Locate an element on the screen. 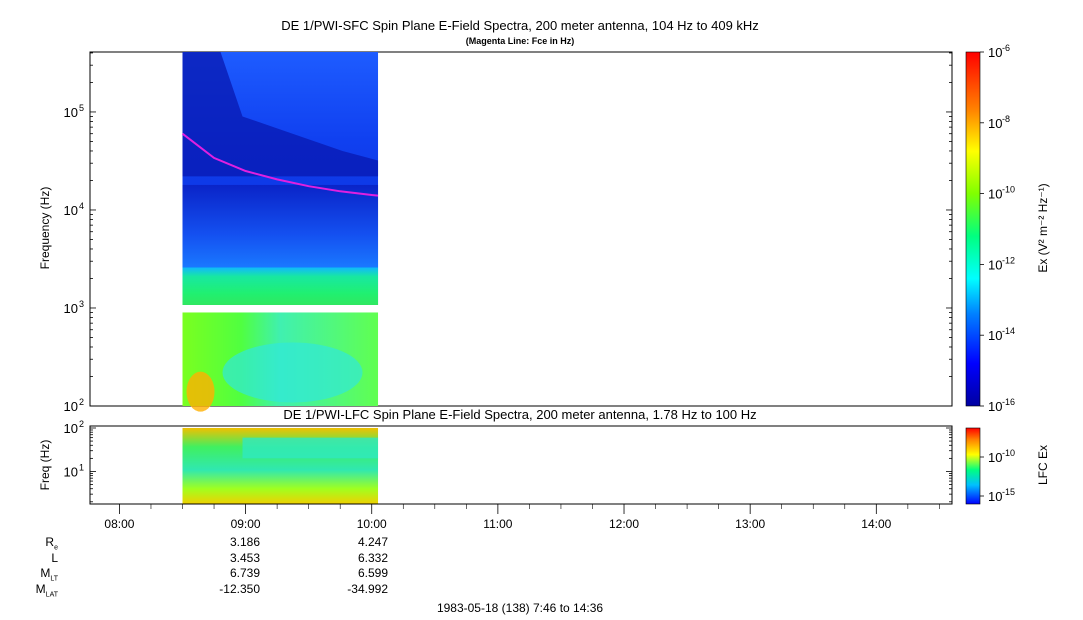  upper-y-label: Frequency (Hz) is located at coordinates (45, 228).